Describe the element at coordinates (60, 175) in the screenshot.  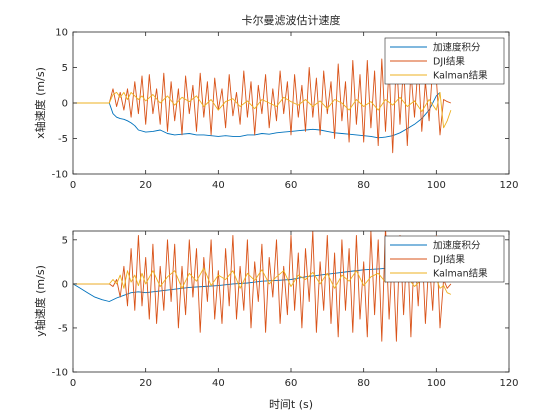
I see `x-velocity-ytick-label: -10` at that location.